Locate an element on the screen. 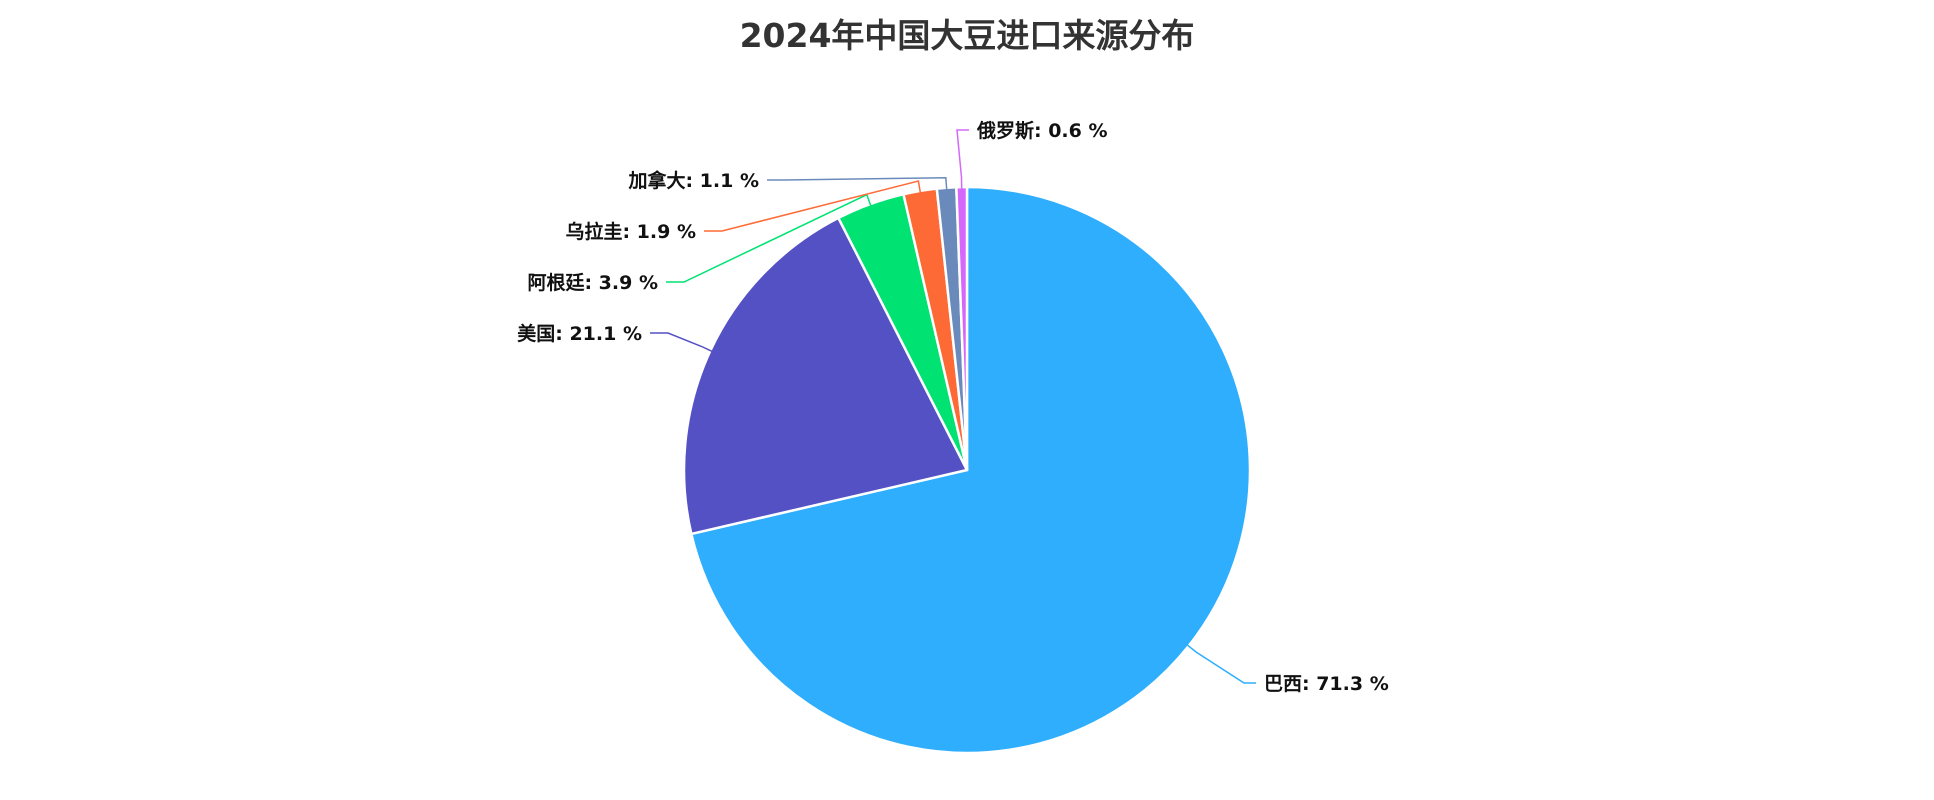 The height and width of the screenshot is (800, 1934). data-label-4: 乌拉圭: 1.9 % is located at coordinates (630, 231).